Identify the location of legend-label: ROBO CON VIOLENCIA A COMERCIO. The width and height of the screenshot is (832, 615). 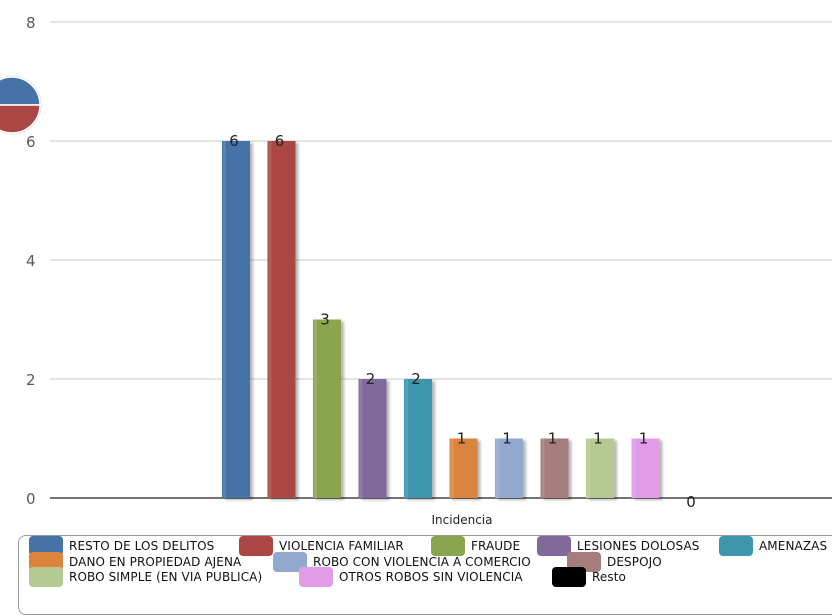
(422, 562).